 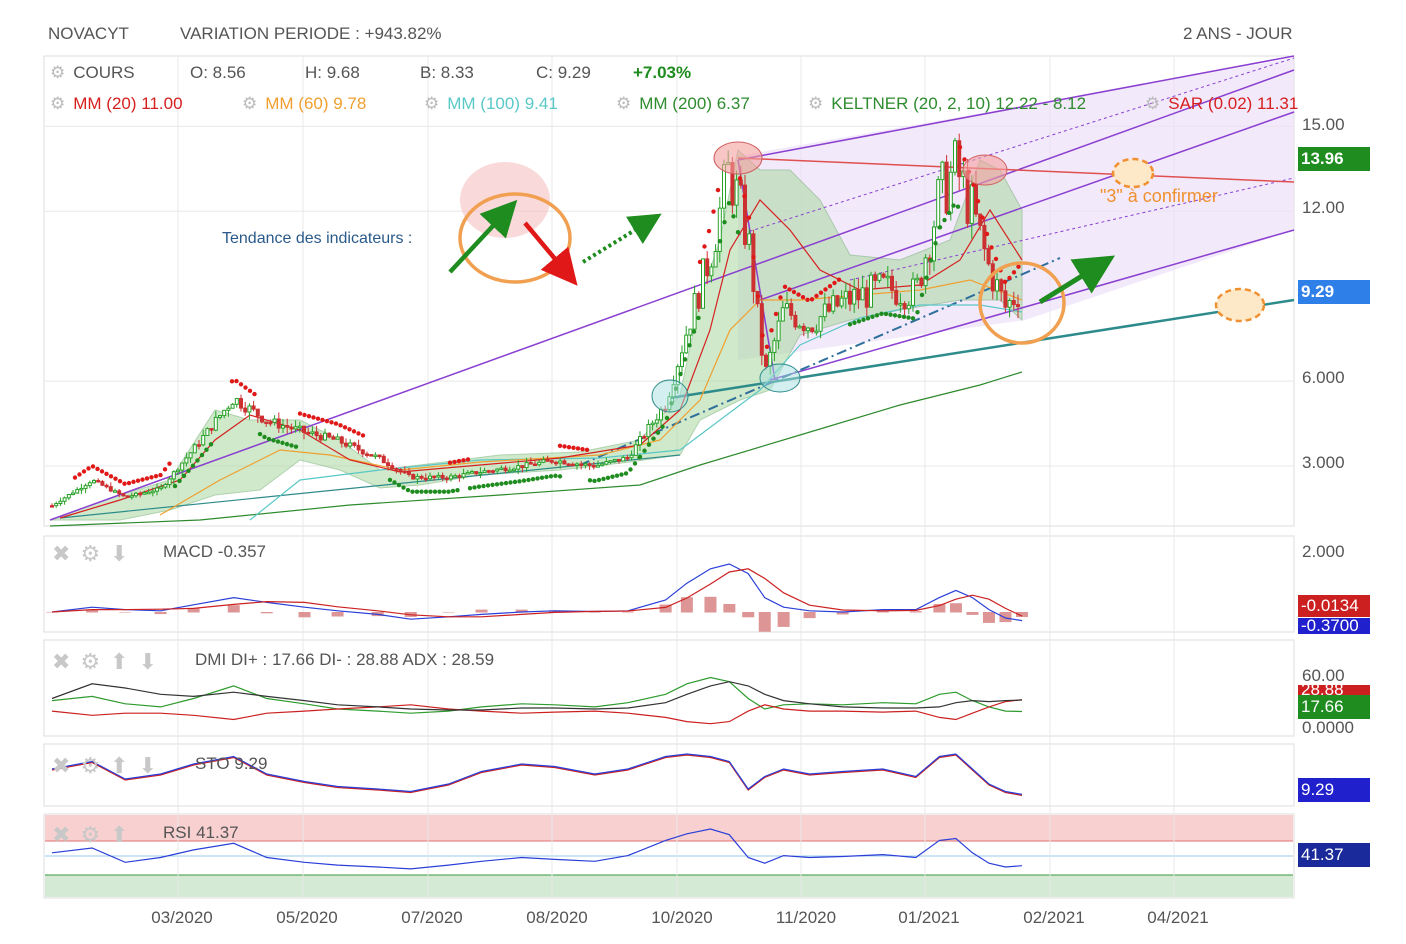 I want to click on x-label-7: 02/2021, so click(x=1054, y=917).